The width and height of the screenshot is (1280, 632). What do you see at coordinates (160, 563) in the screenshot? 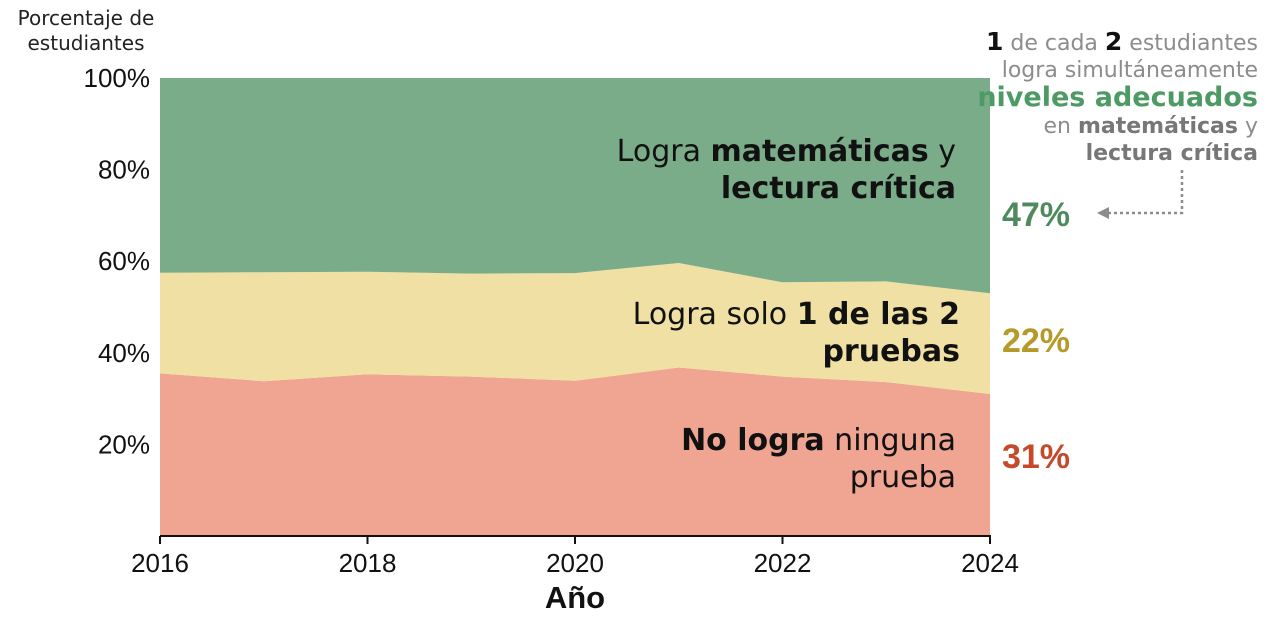
I see `x-tick-label: 2016` at bounding box center [160, 563].